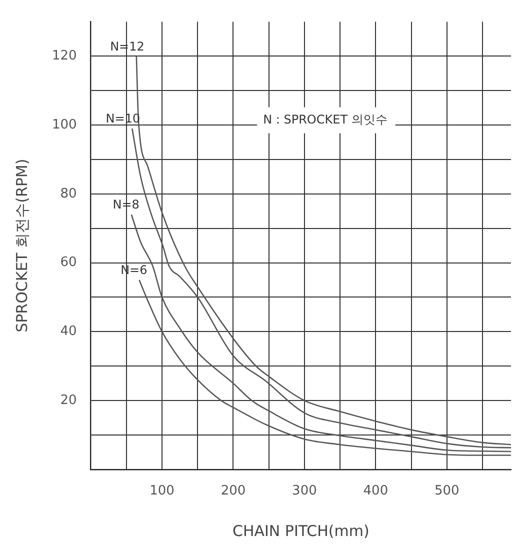  What do you see at coordinates (301, 531) in the screenshot?
I see `x-axis-title: CHAIN PITCH(mm)` at bounding box center [301, 531].